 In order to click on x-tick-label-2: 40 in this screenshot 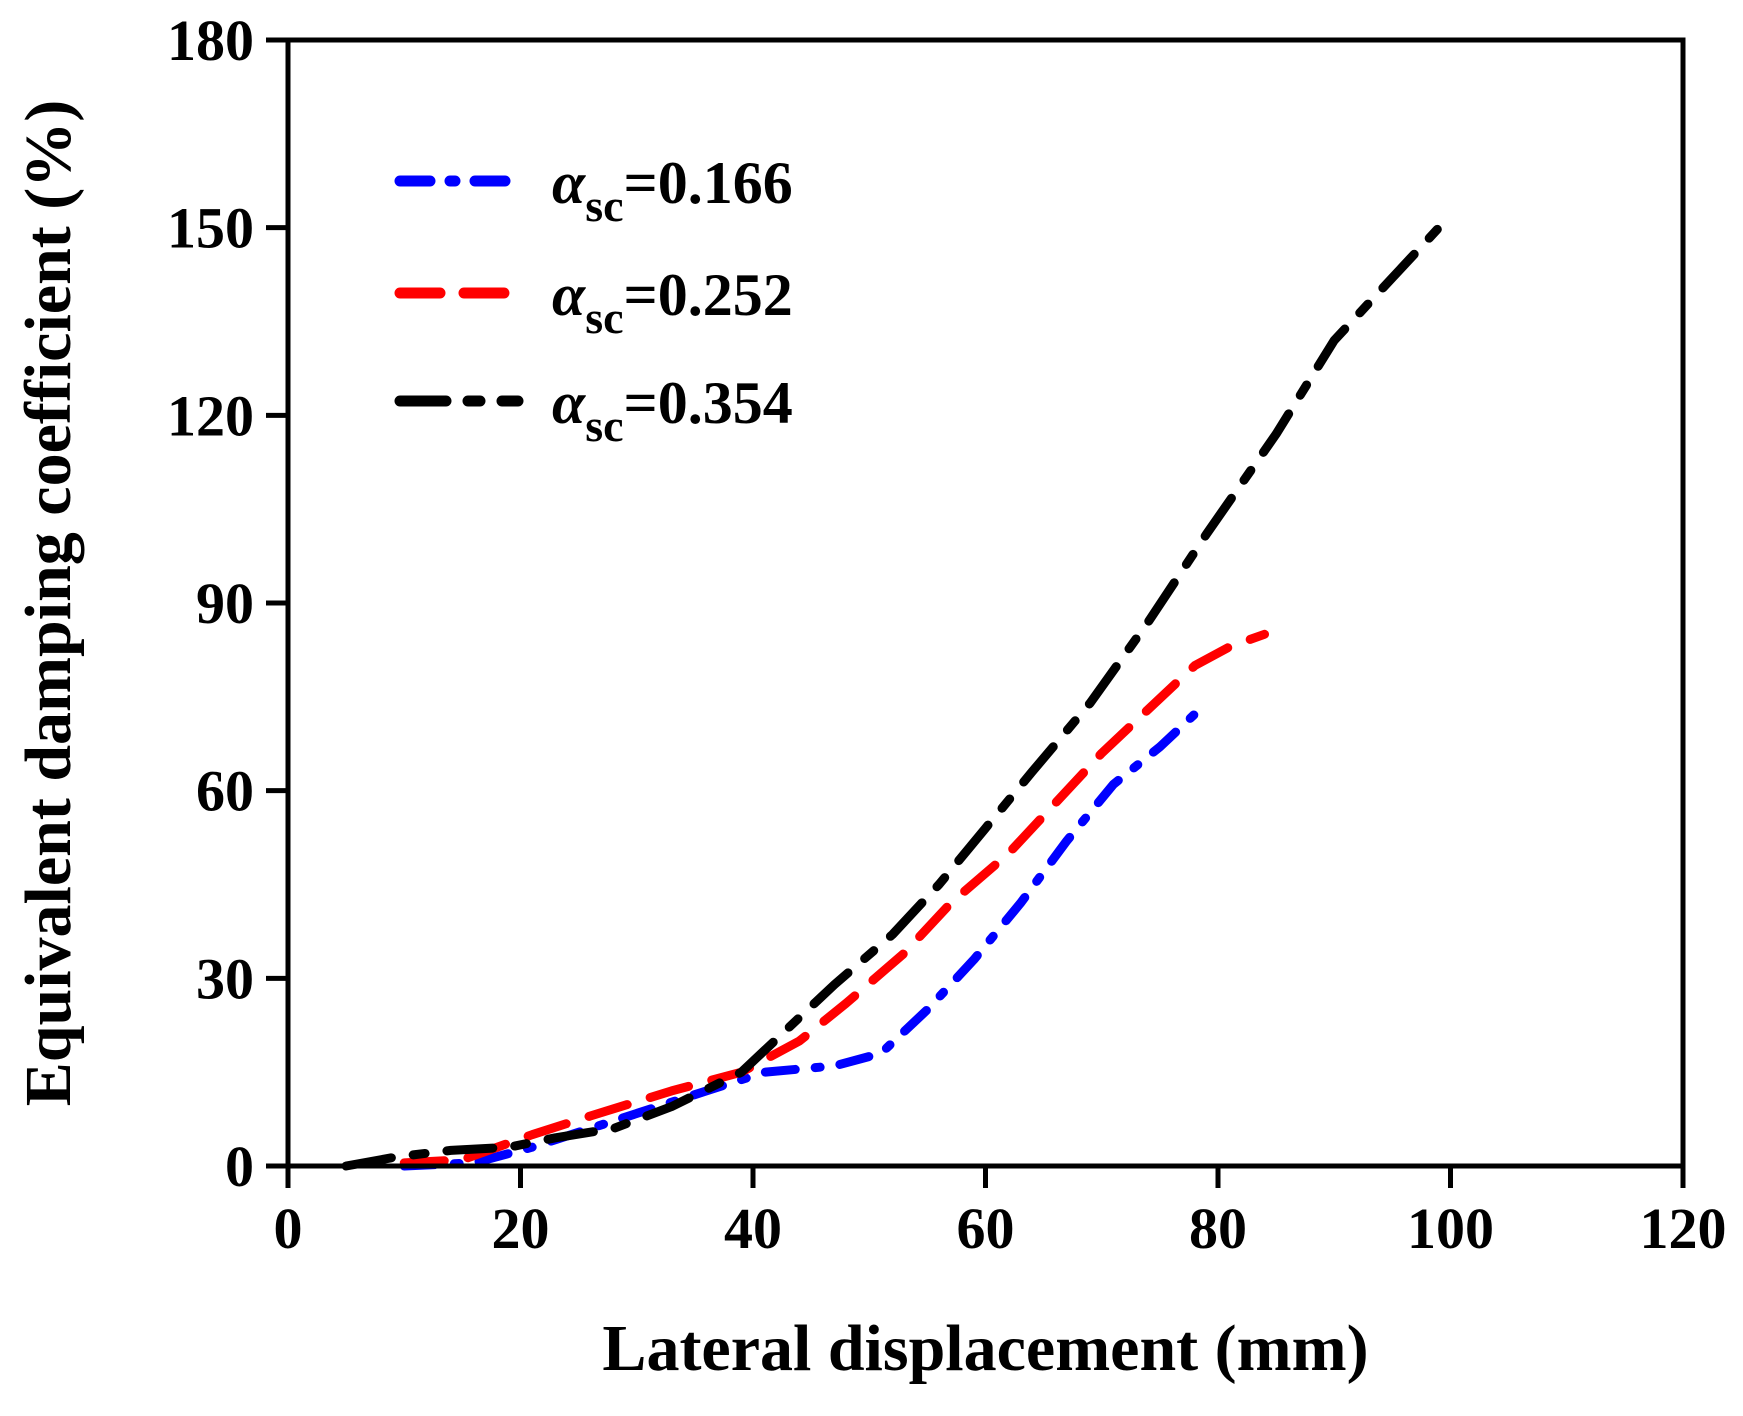, I will do `click(753, 1228)`.